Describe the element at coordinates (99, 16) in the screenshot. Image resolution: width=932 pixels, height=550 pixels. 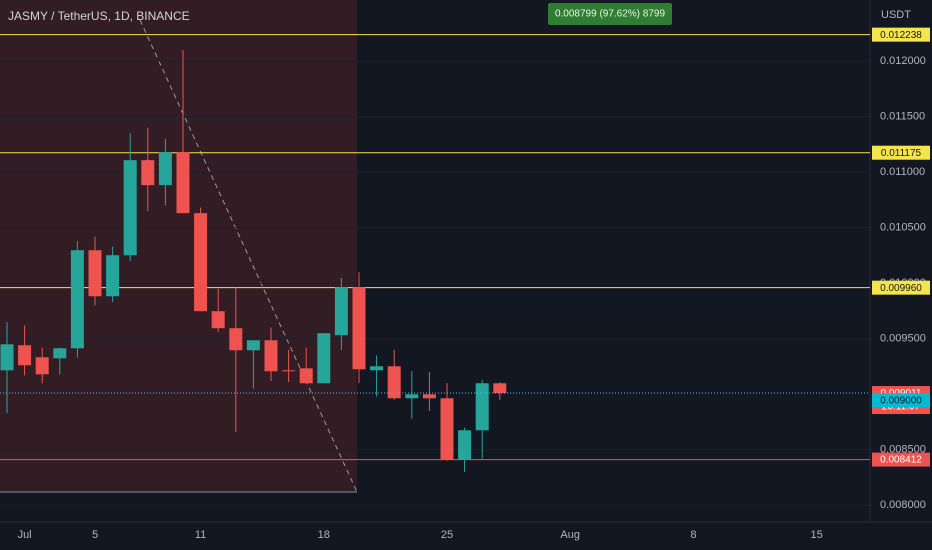
I see `chart-title: JASMY / TetherUS, 1D, BINANCE` at that location.